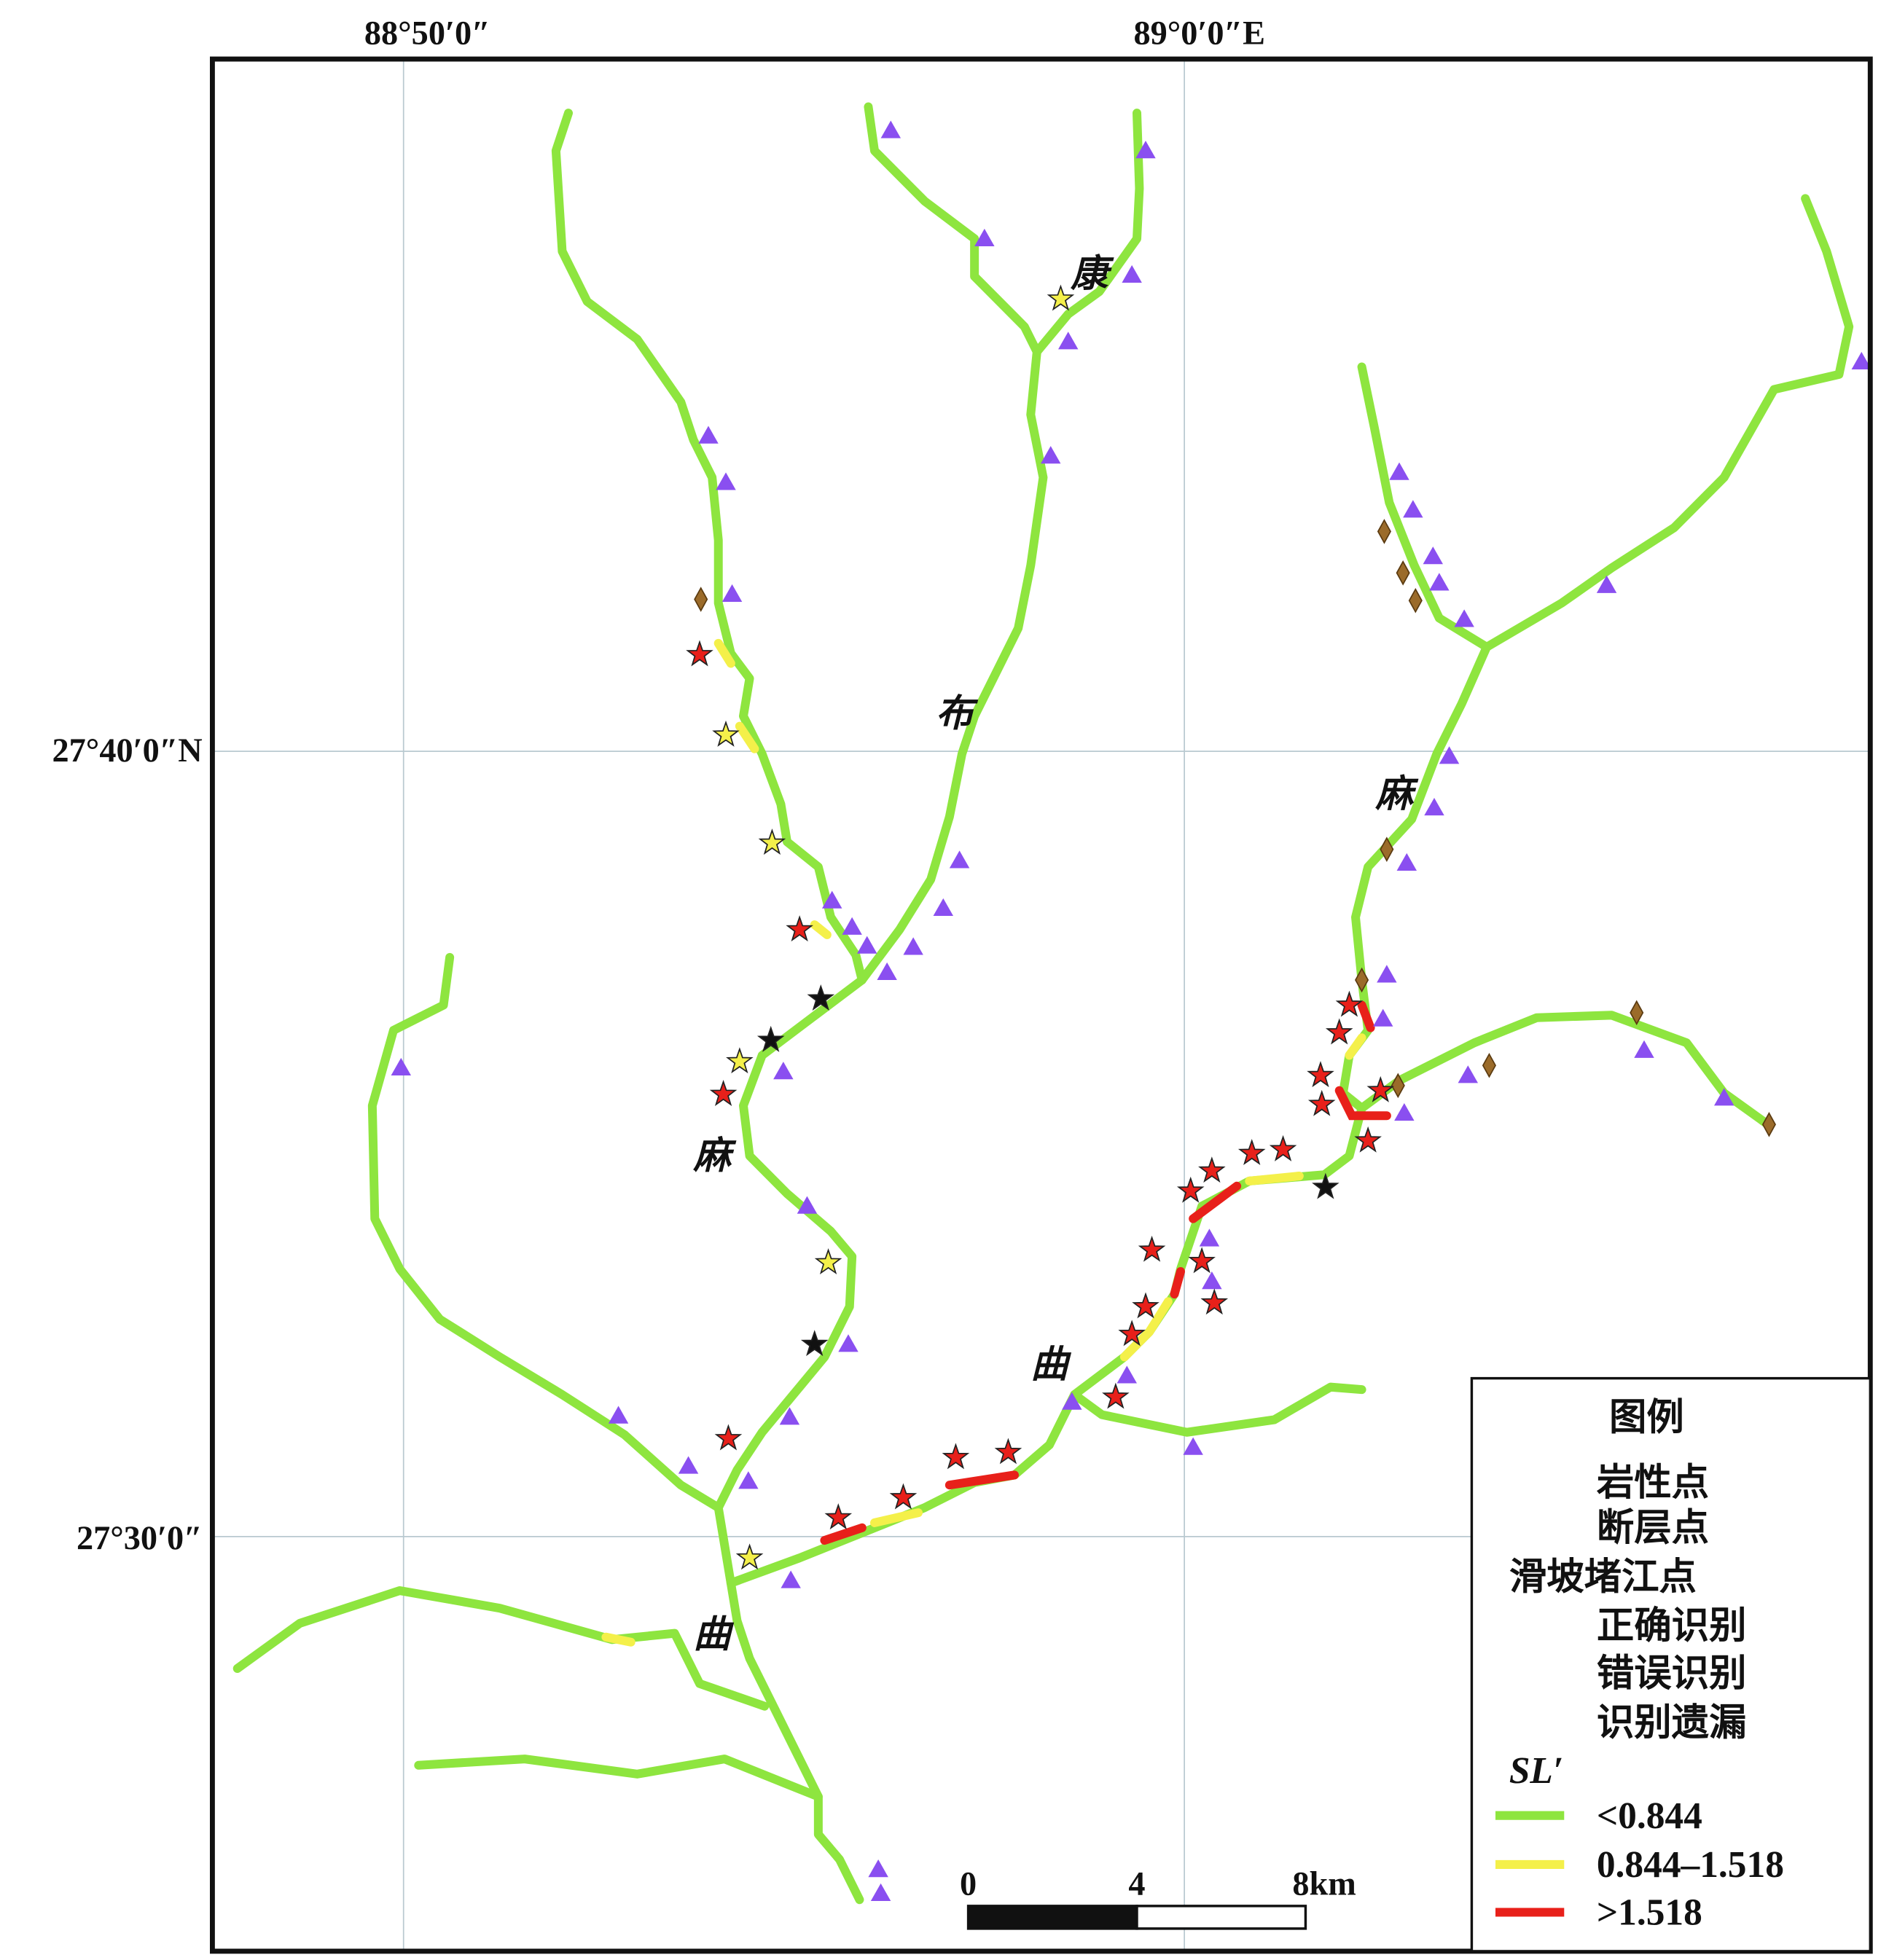  I want to click on legend-title: 图例, so click(1647, 1417).